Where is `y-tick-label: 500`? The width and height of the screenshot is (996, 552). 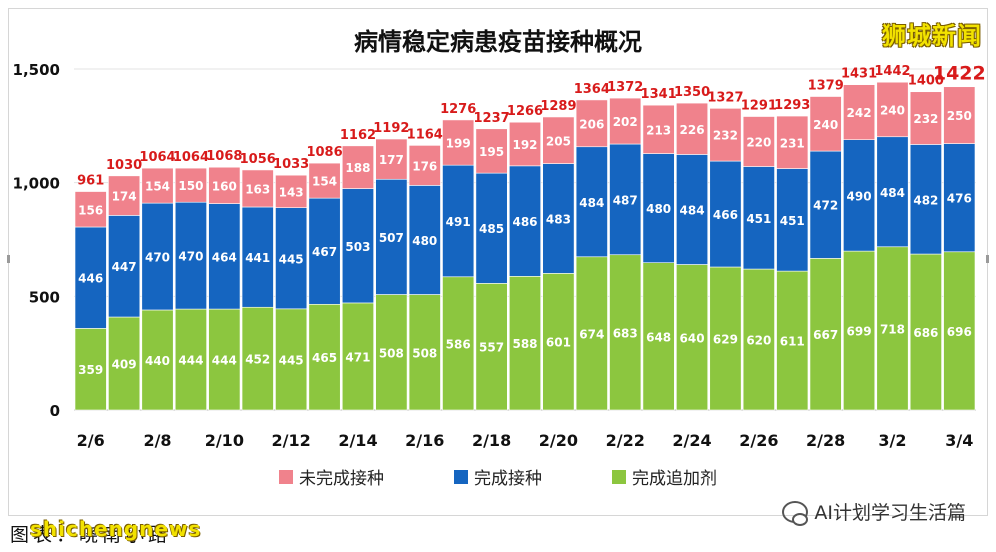 y-tick-label: 500 is located at coordinates (44, 297).